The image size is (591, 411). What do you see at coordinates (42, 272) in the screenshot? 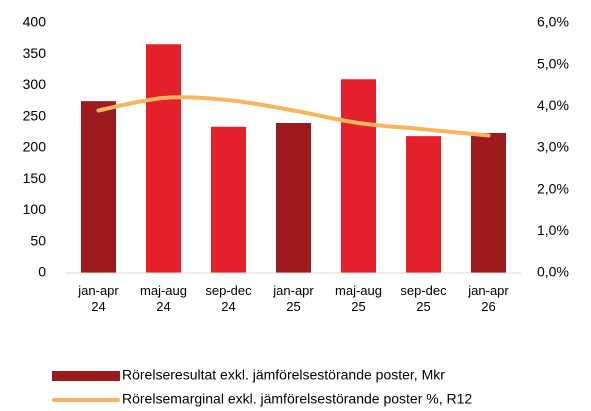
I see `y-tick-label: 0` at bounding box center [42, 272].